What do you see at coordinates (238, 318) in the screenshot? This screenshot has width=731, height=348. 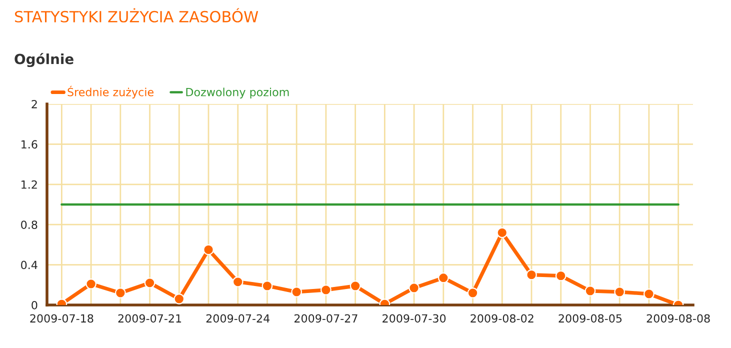 I see `x-tick-label: 2009-07-24` at bounding box center [238, 318].